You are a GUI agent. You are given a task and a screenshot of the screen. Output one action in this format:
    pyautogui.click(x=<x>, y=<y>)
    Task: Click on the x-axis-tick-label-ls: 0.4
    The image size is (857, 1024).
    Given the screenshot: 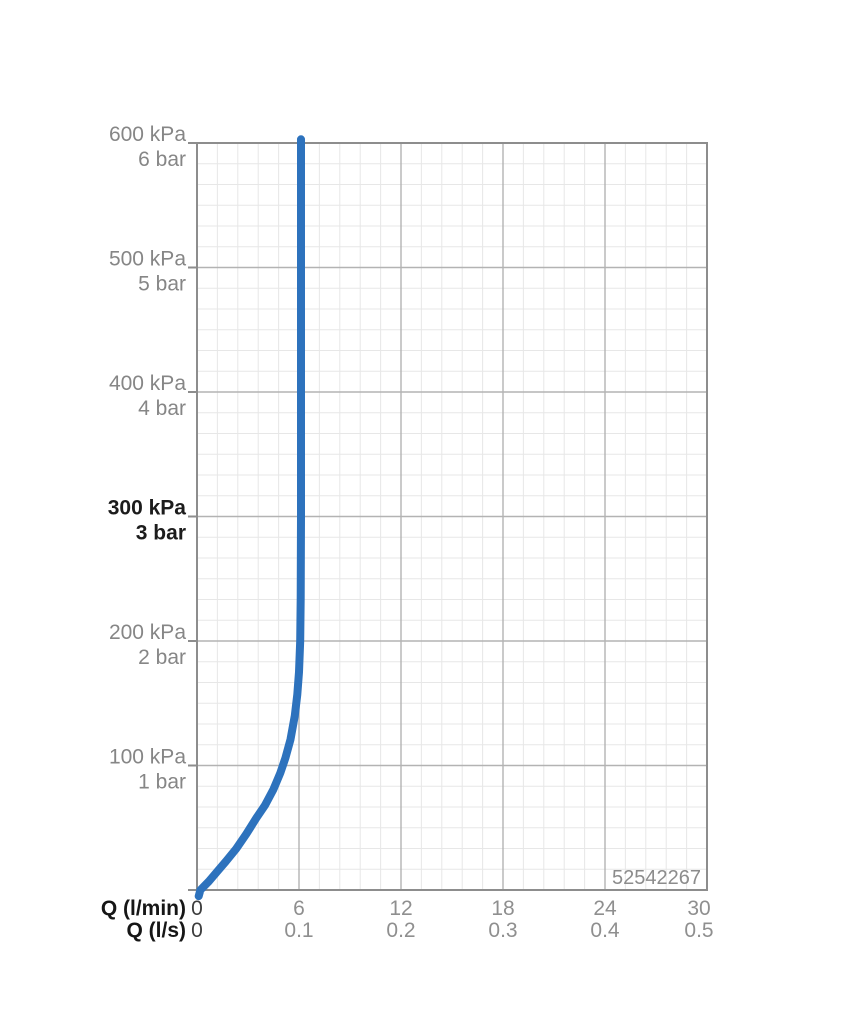 What is the action you would take?
    pyautogui.click(x=605, y=930)
    